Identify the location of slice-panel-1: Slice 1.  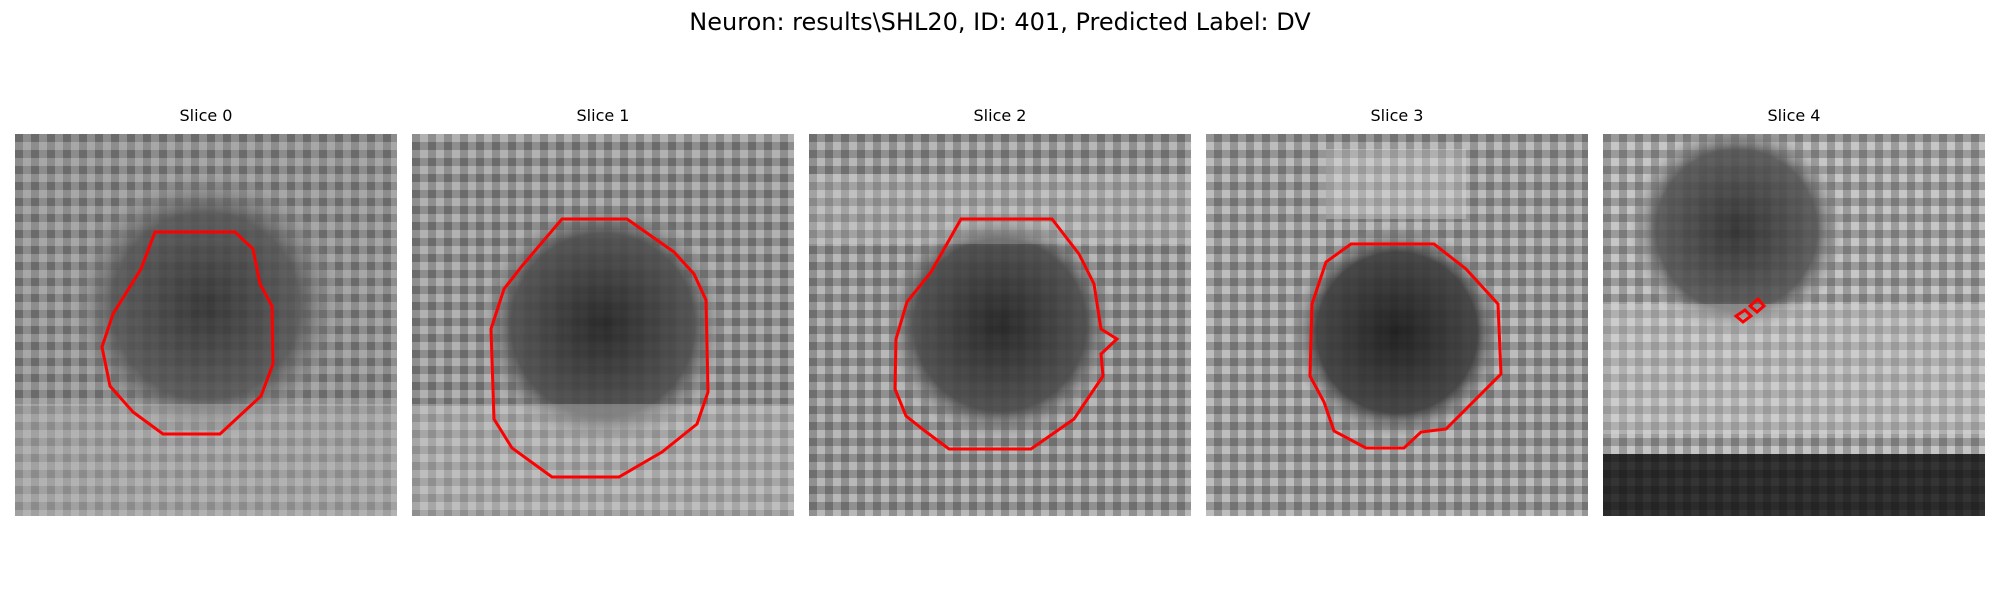
(603, 311).